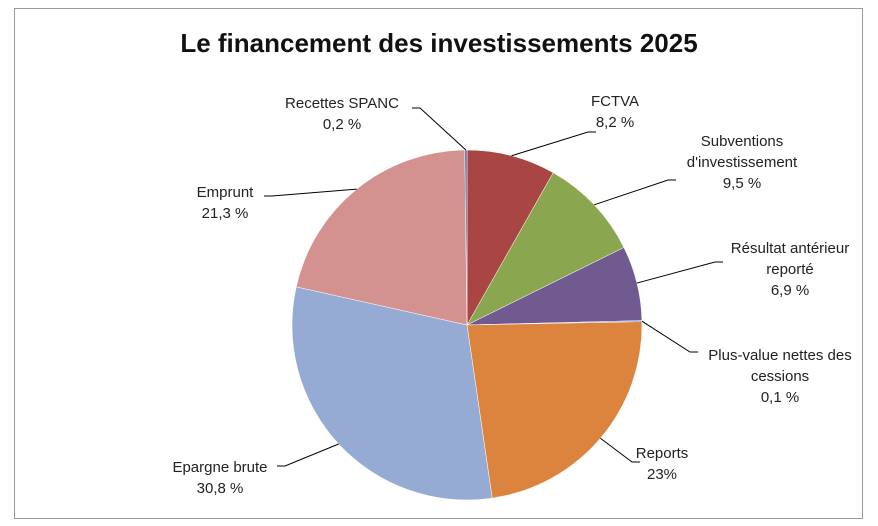 The width and height of the screenshot is (878, 526). What do you see at coordinates (220, 488) in the screenshot?
I see `slice-value-label: 30,8 %` at bounding box center [220, 488].